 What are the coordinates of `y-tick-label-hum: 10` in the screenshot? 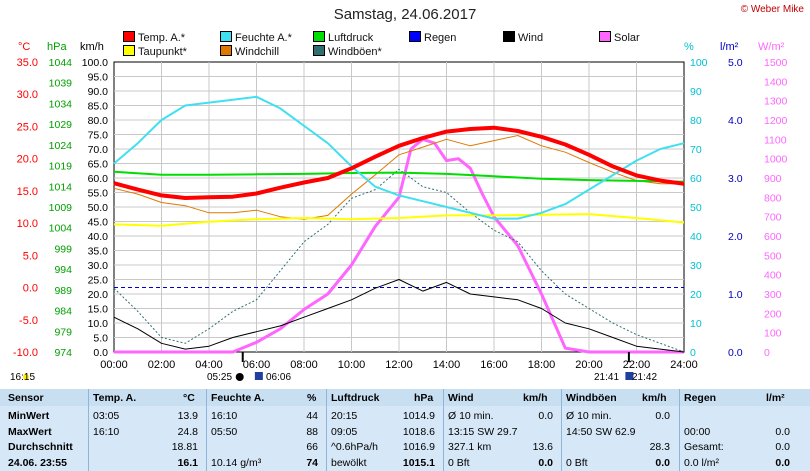 It's located at (696, 324).